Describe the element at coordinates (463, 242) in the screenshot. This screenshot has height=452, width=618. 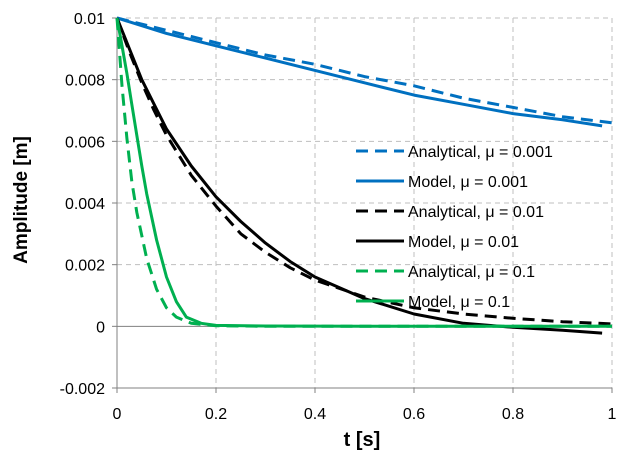
I see `legend-label-4: Model, μ = 0.01` at that location.